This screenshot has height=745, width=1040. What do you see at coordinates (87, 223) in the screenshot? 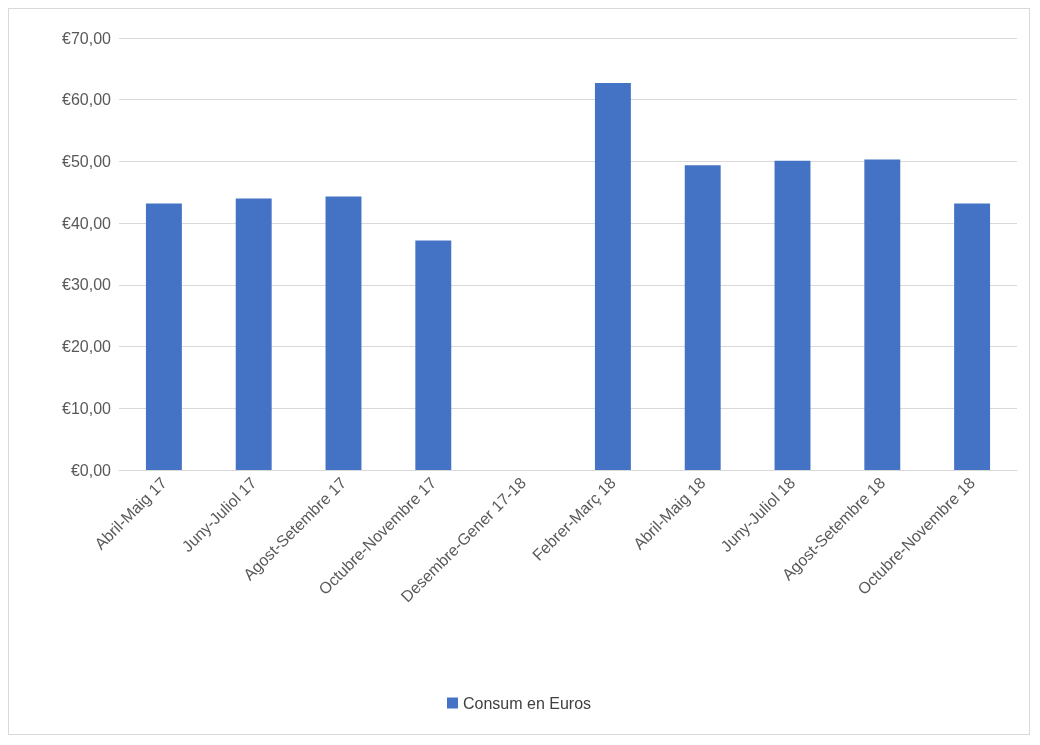
I see `y-tick-label: €40,00` at bounding box center [87, 223].